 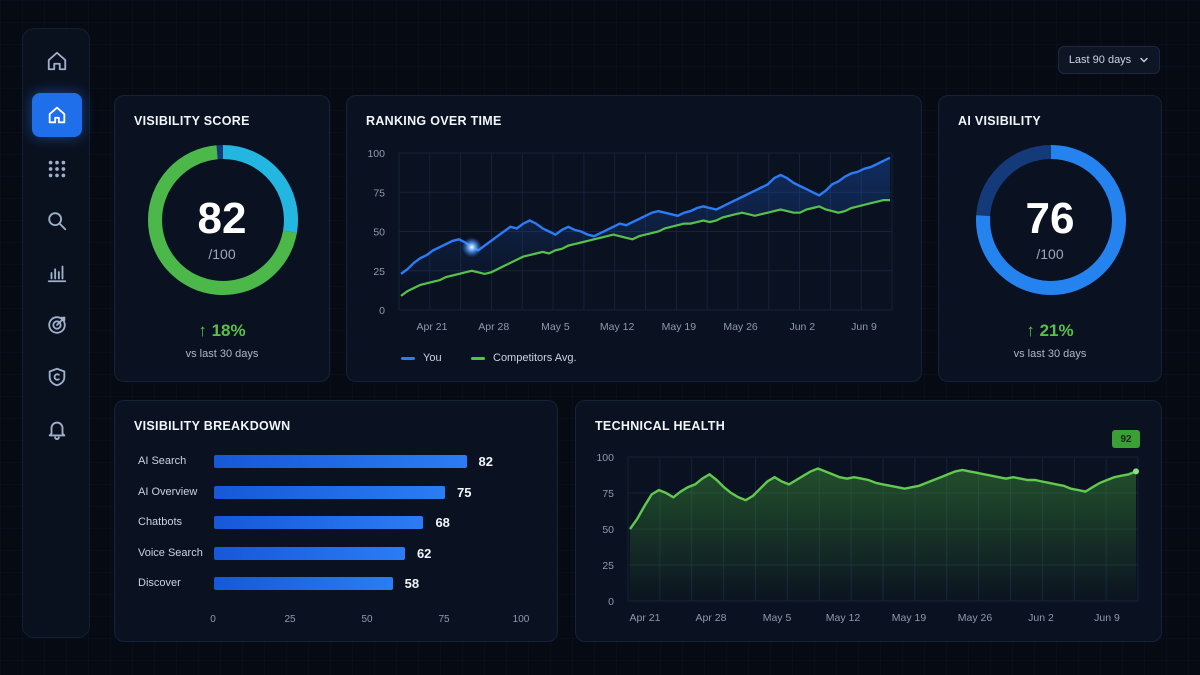 I want to click on grid-icon, so click(x=57, y=169).